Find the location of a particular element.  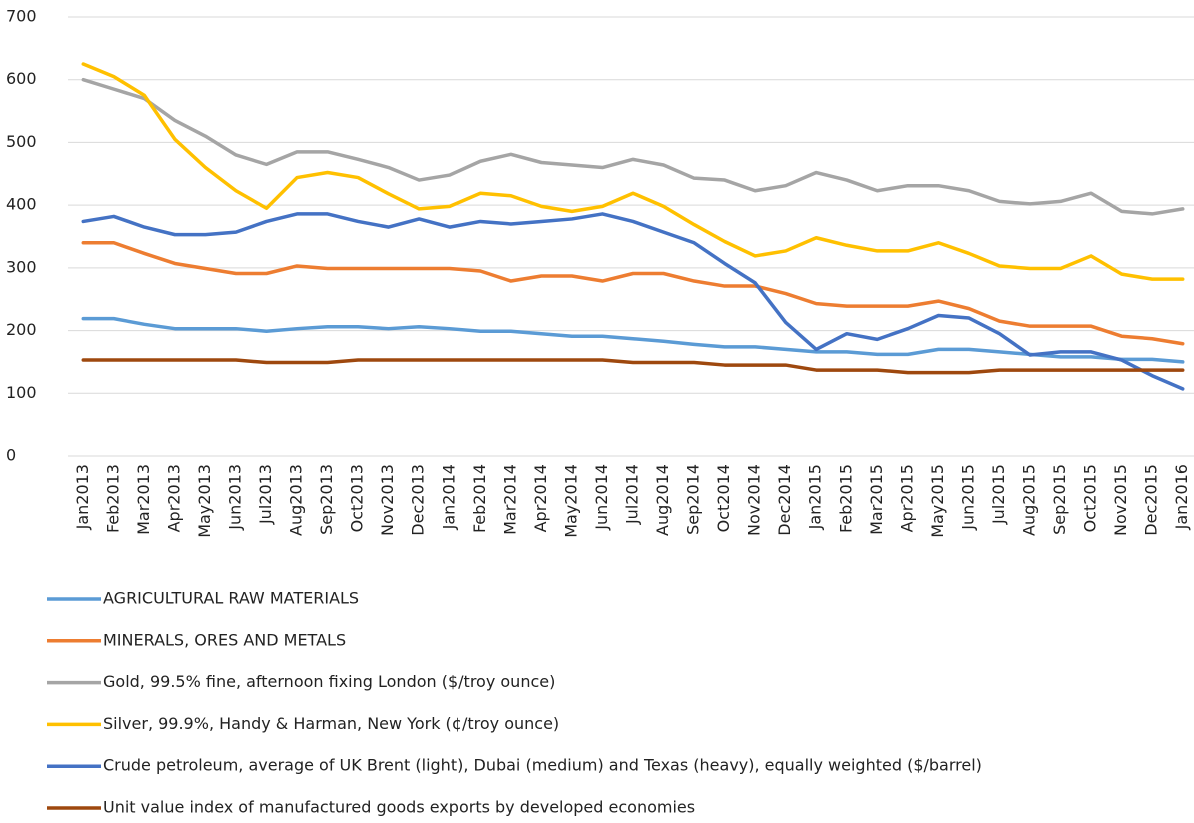

y-tick-label: 400 is located at coordinates (21, 204).